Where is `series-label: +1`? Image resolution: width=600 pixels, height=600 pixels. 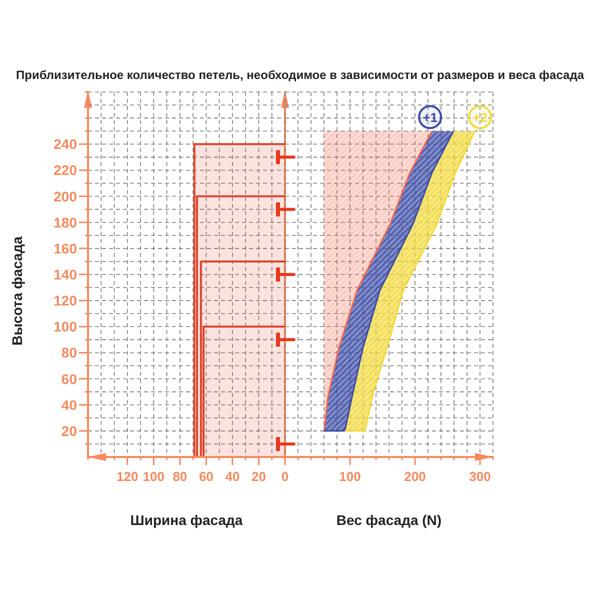 series-label: +1 is located at coordinates (430, 118).